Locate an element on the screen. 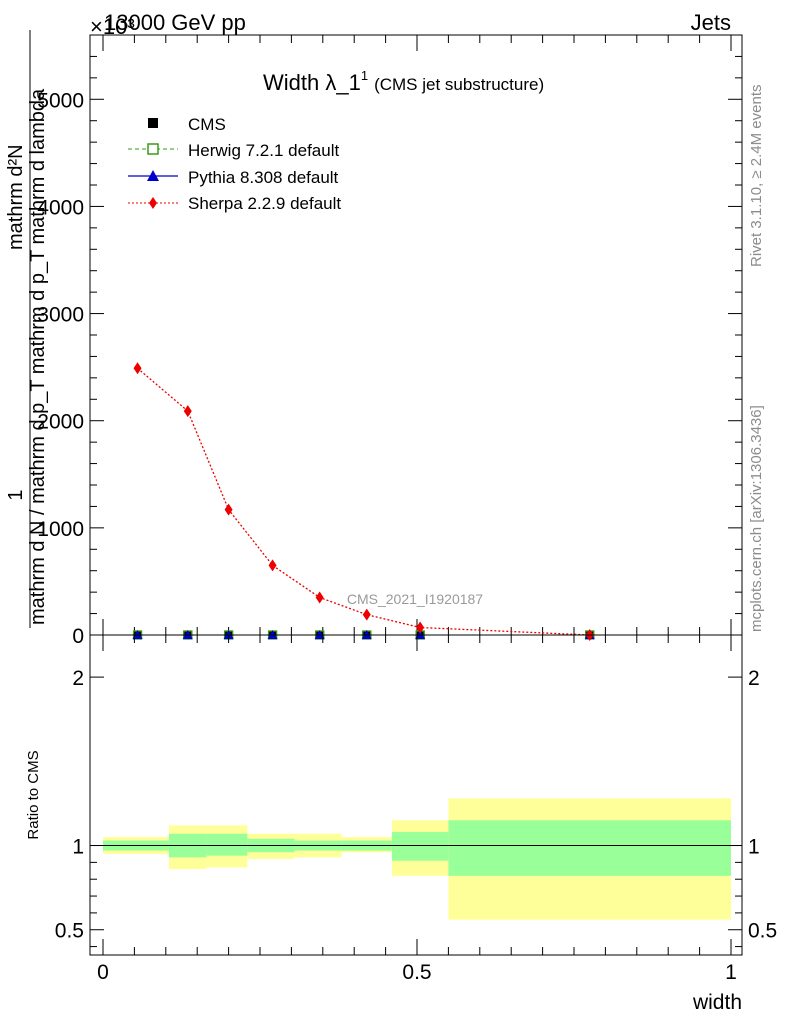 The image size is (786, 1024). x-axis-label: width is located at coordinates (717, 1002).